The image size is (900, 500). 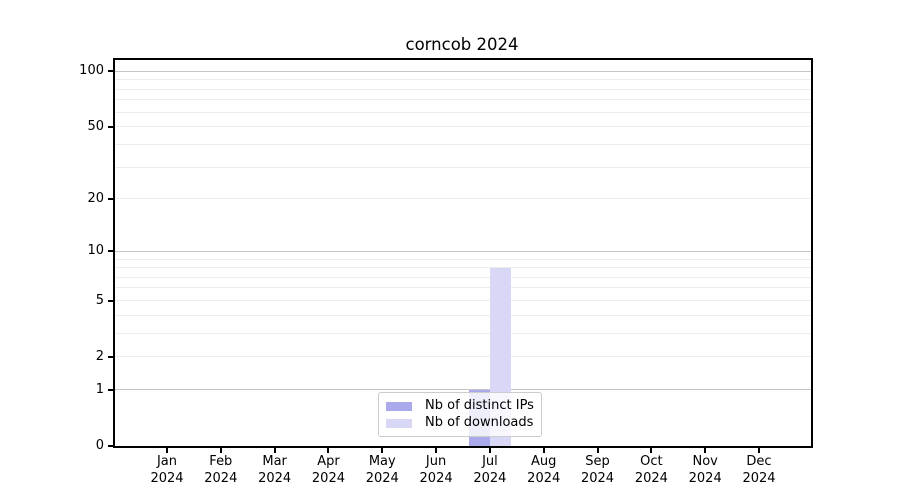 I want to click on y-tick-label: 0, so click(x=99, y=445).